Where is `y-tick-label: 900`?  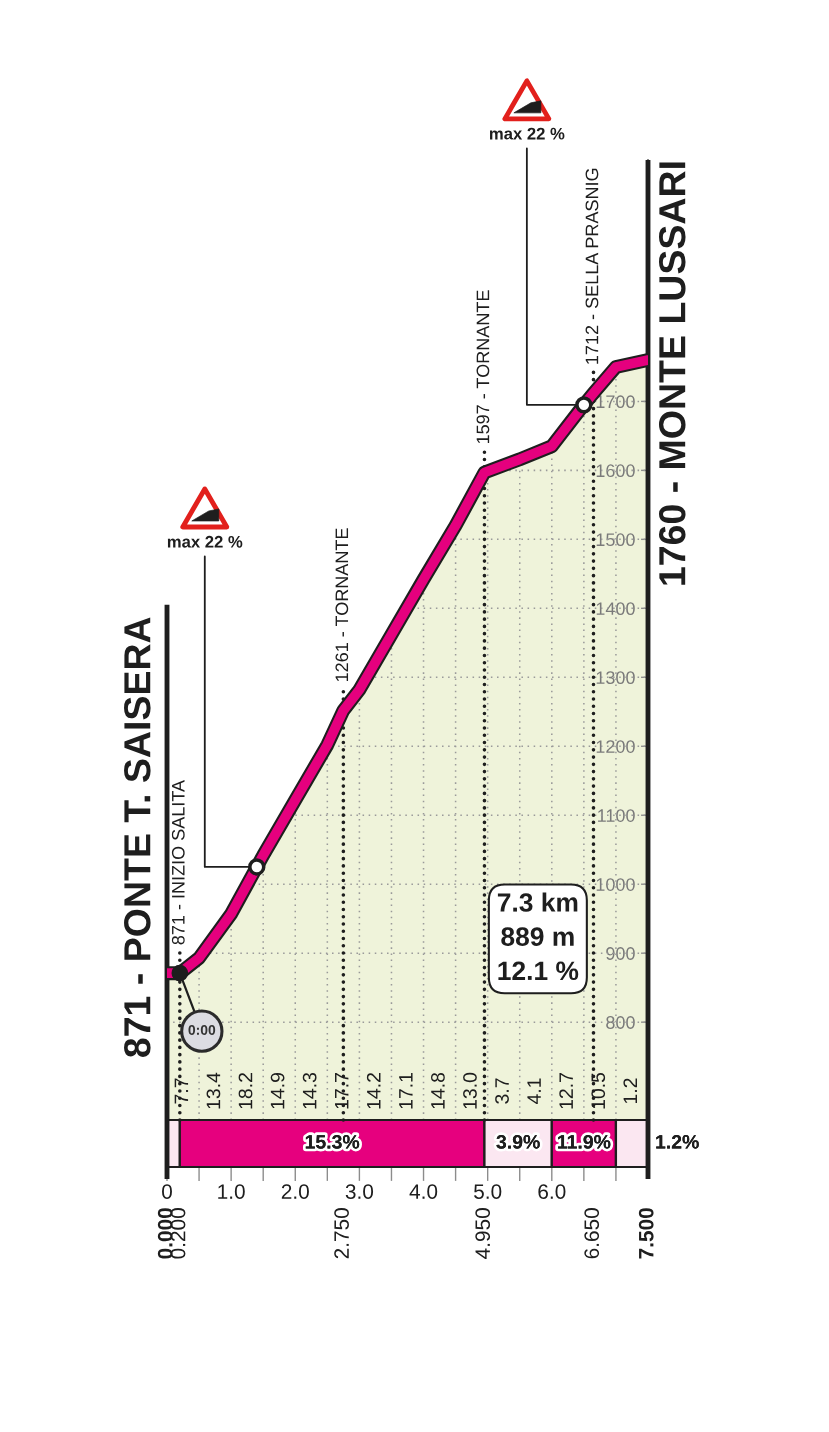
y-tick-label: 900 is located at coordinates (620, 953).